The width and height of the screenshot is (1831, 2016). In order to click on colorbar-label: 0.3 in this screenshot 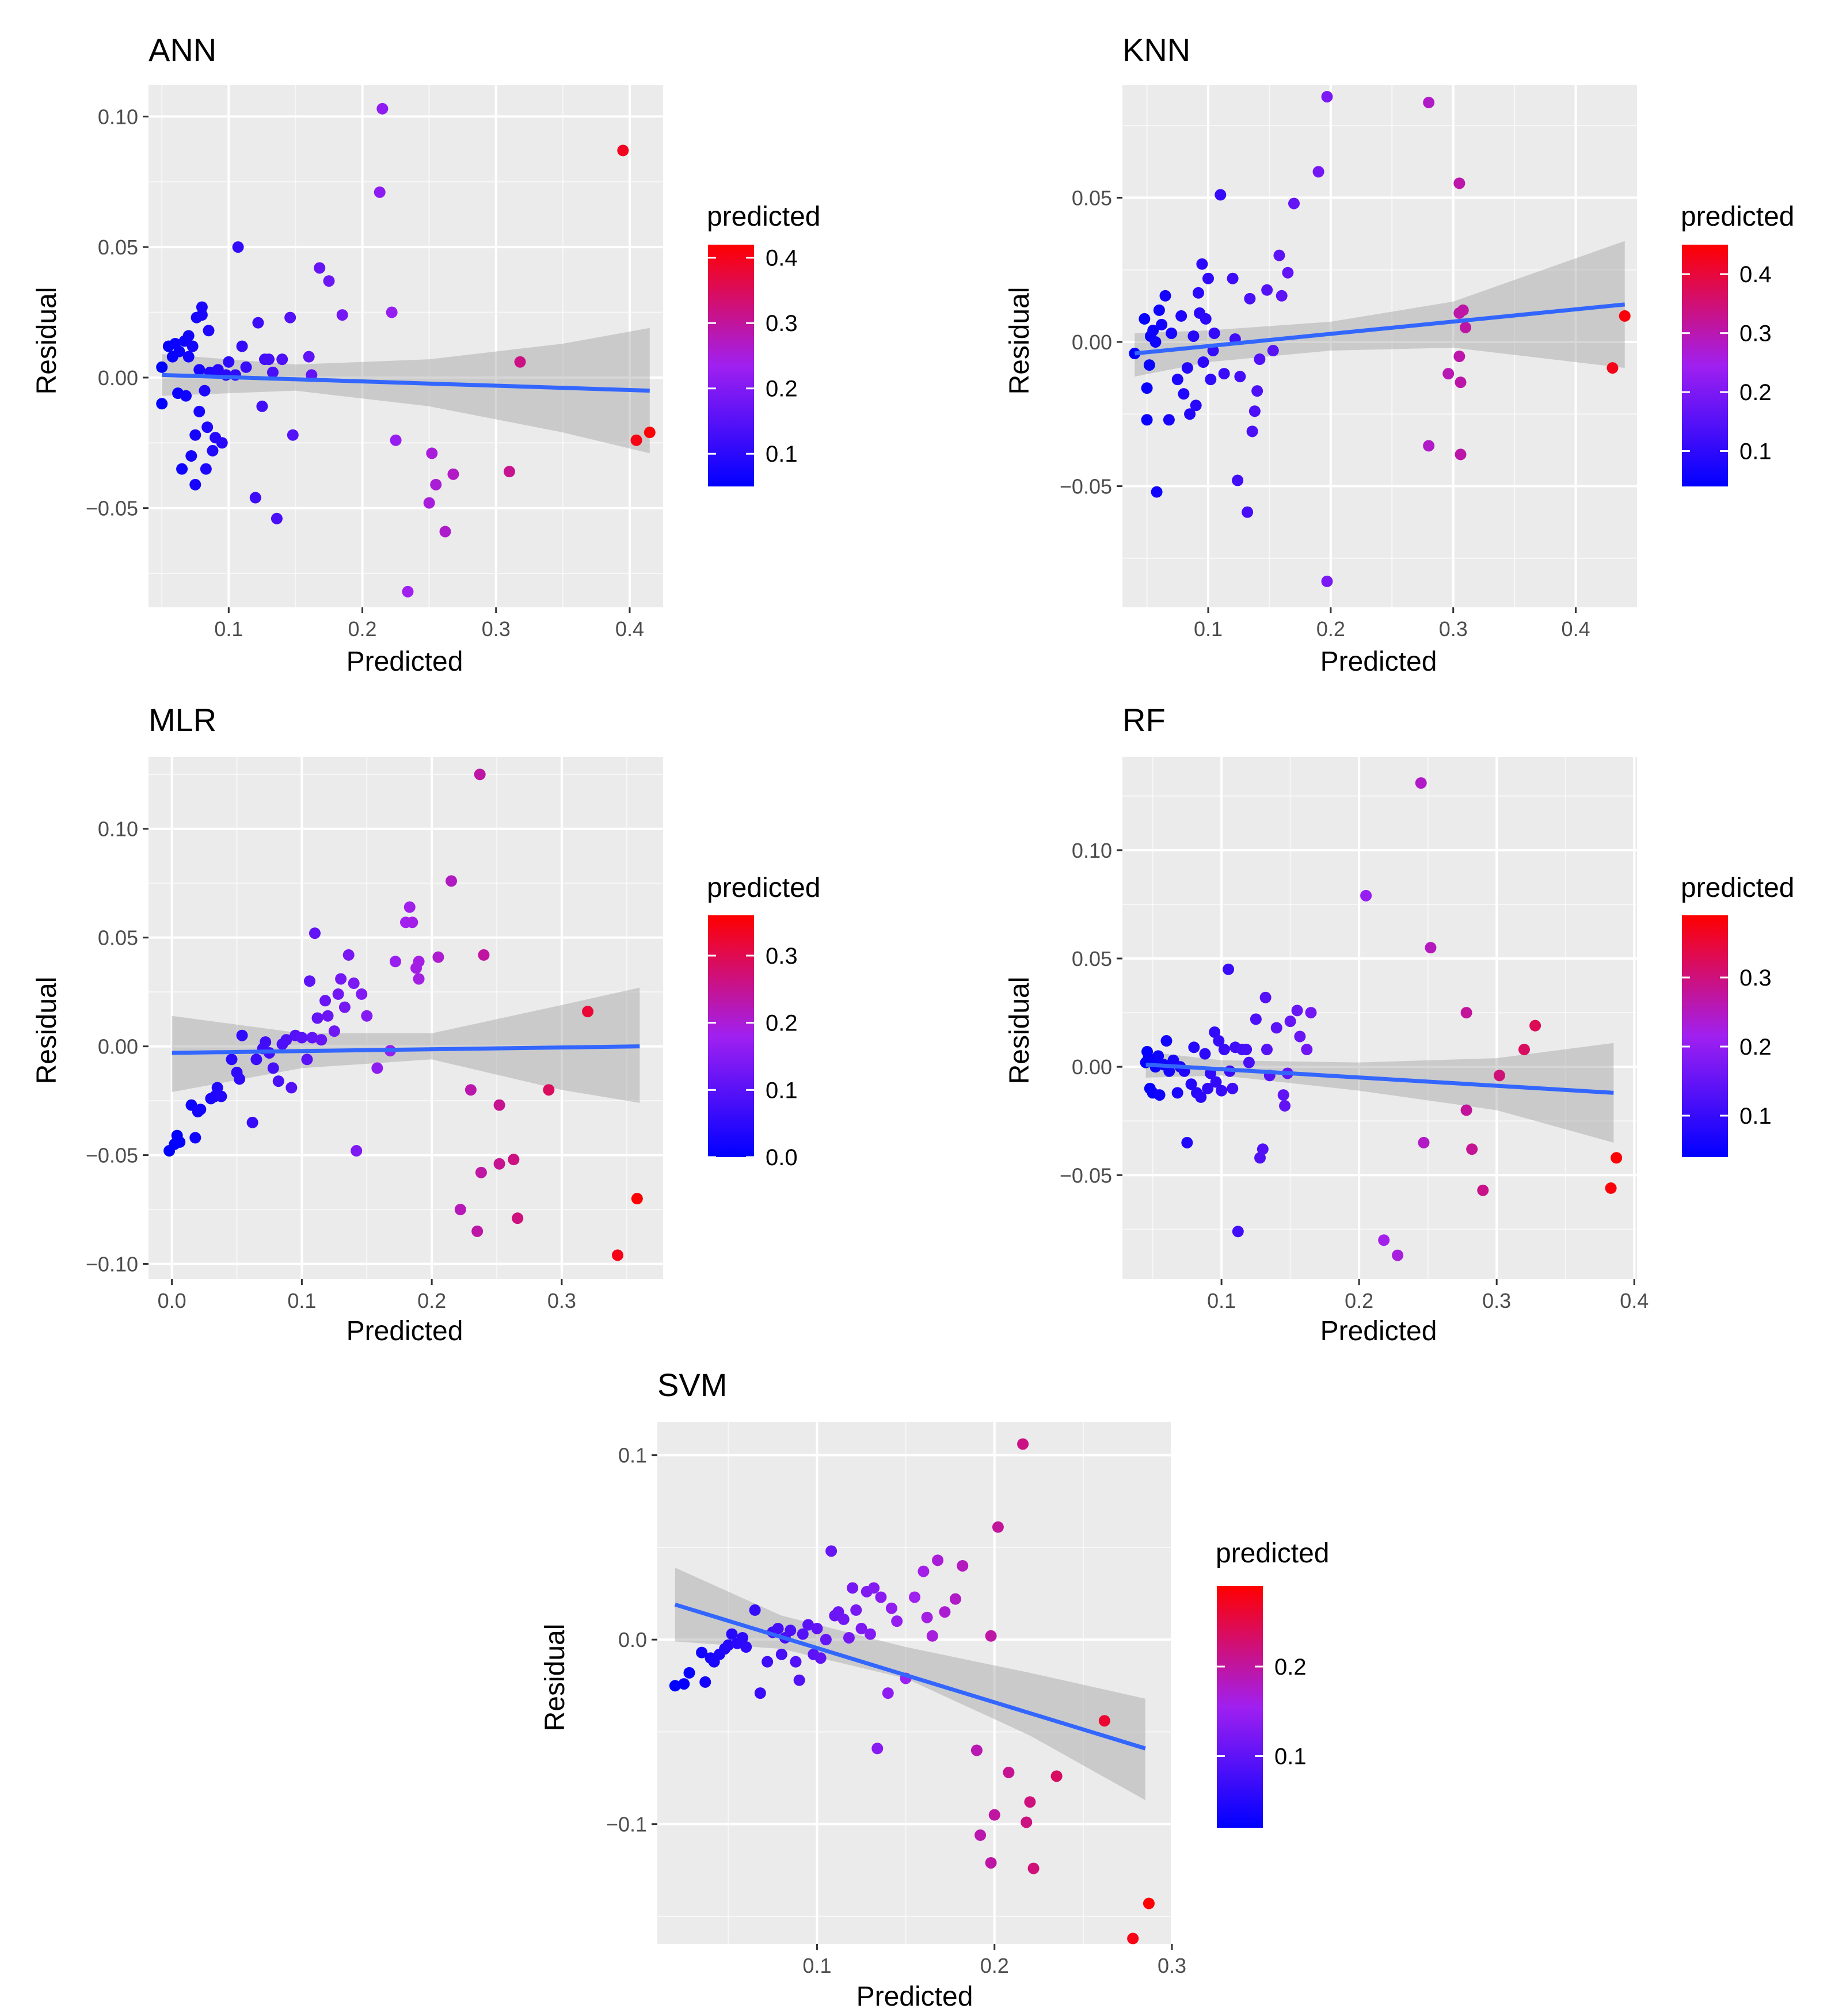, I will do `click(1755, 334)`.